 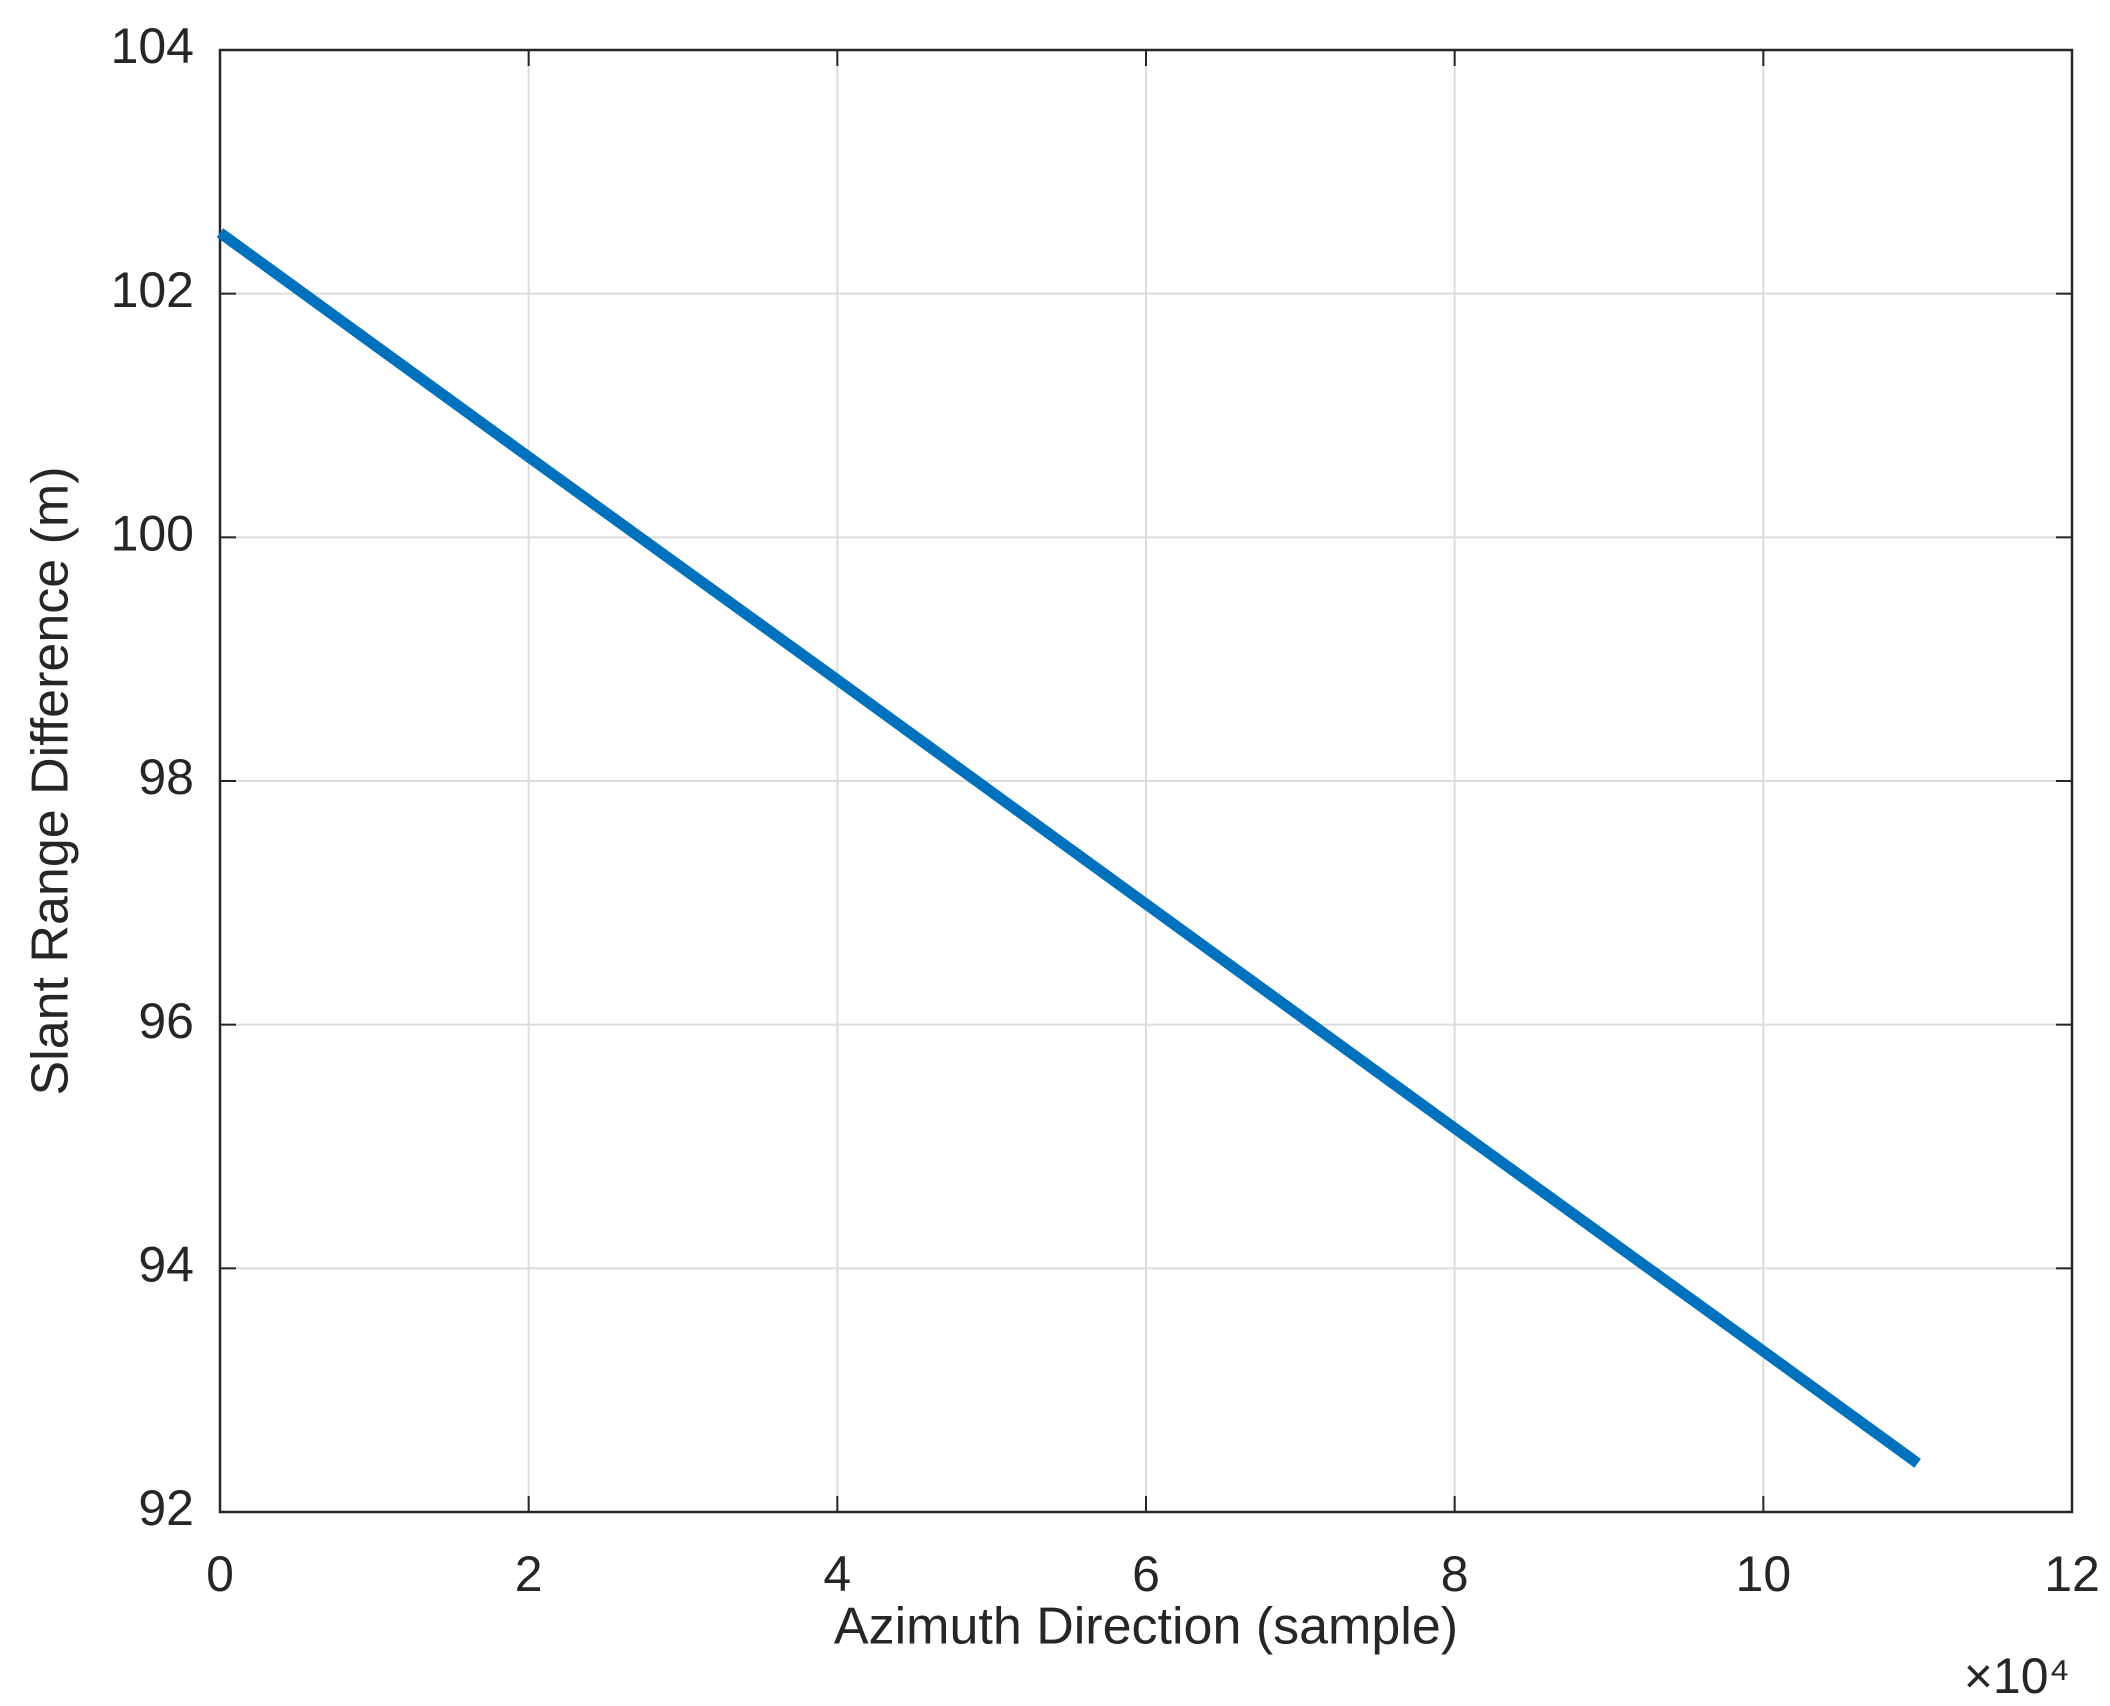 I want to click on y-tick-label: 92, so click(x=166, y=1508).